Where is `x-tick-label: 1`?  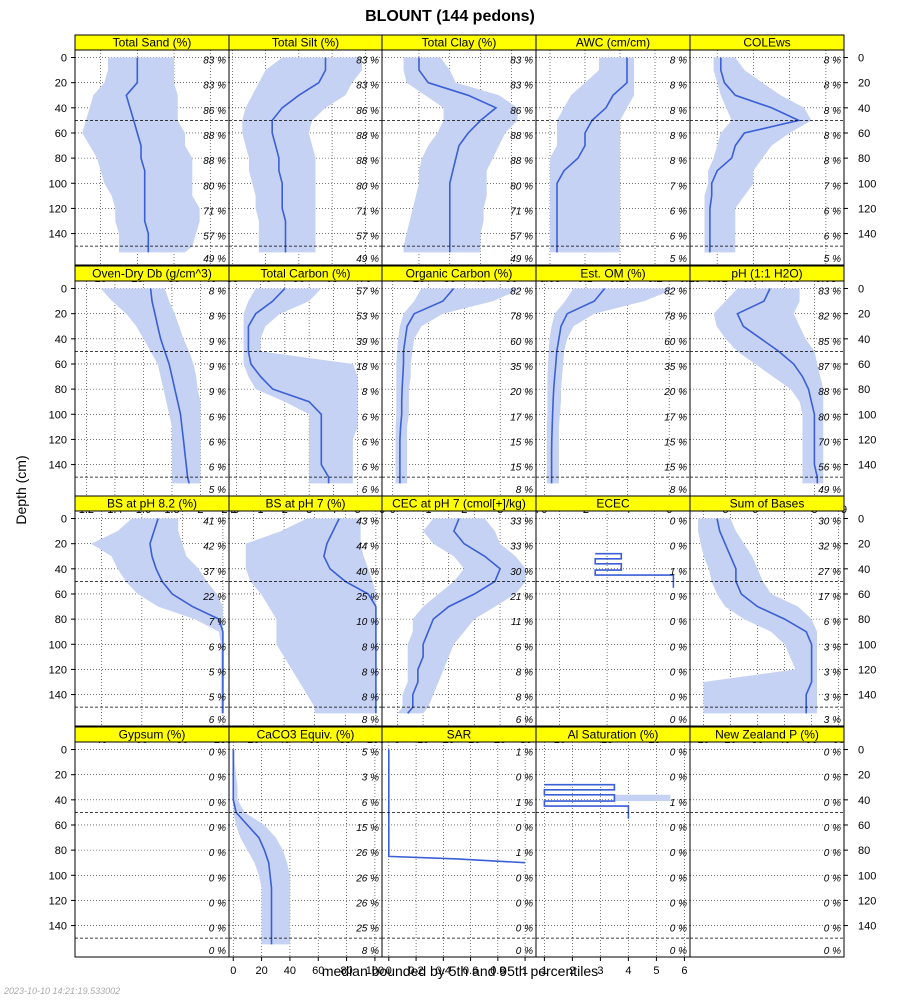 x-tick-label: 1 is located at coordinates (525, 971).